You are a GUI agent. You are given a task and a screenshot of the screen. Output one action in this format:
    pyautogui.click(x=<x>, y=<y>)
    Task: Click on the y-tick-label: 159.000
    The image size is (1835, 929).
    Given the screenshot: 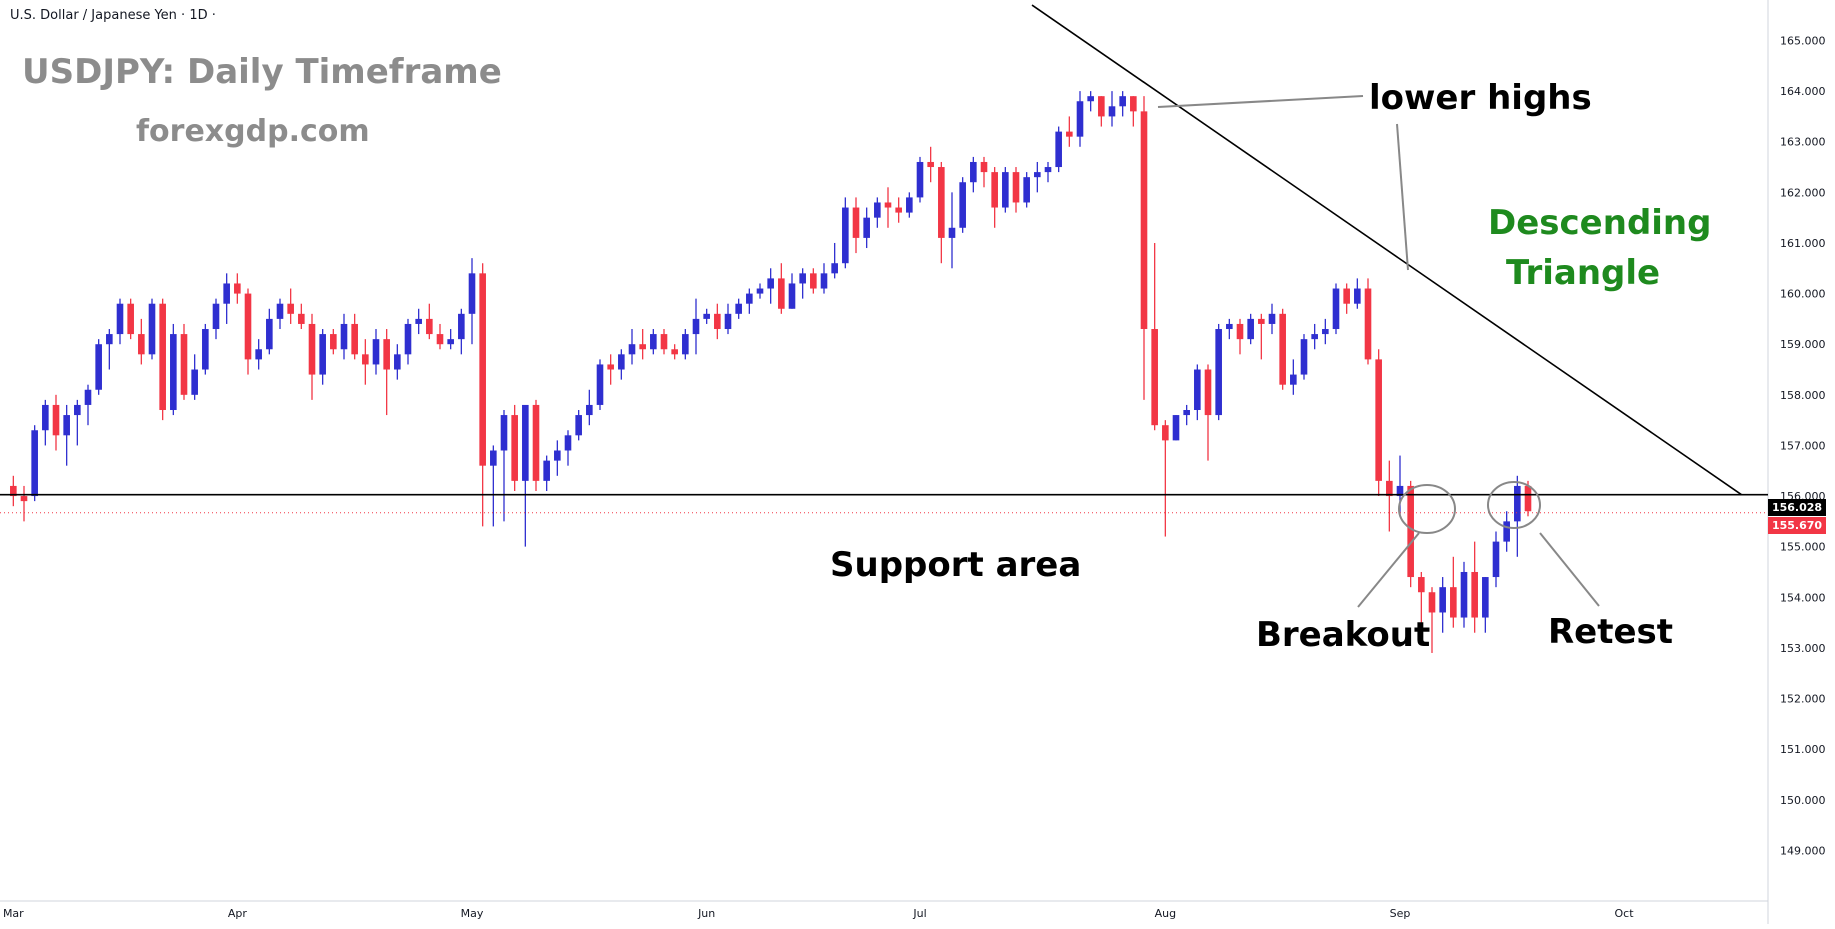 What is the action you would take?
    pyautogui.click(x=1803, y=344)
    